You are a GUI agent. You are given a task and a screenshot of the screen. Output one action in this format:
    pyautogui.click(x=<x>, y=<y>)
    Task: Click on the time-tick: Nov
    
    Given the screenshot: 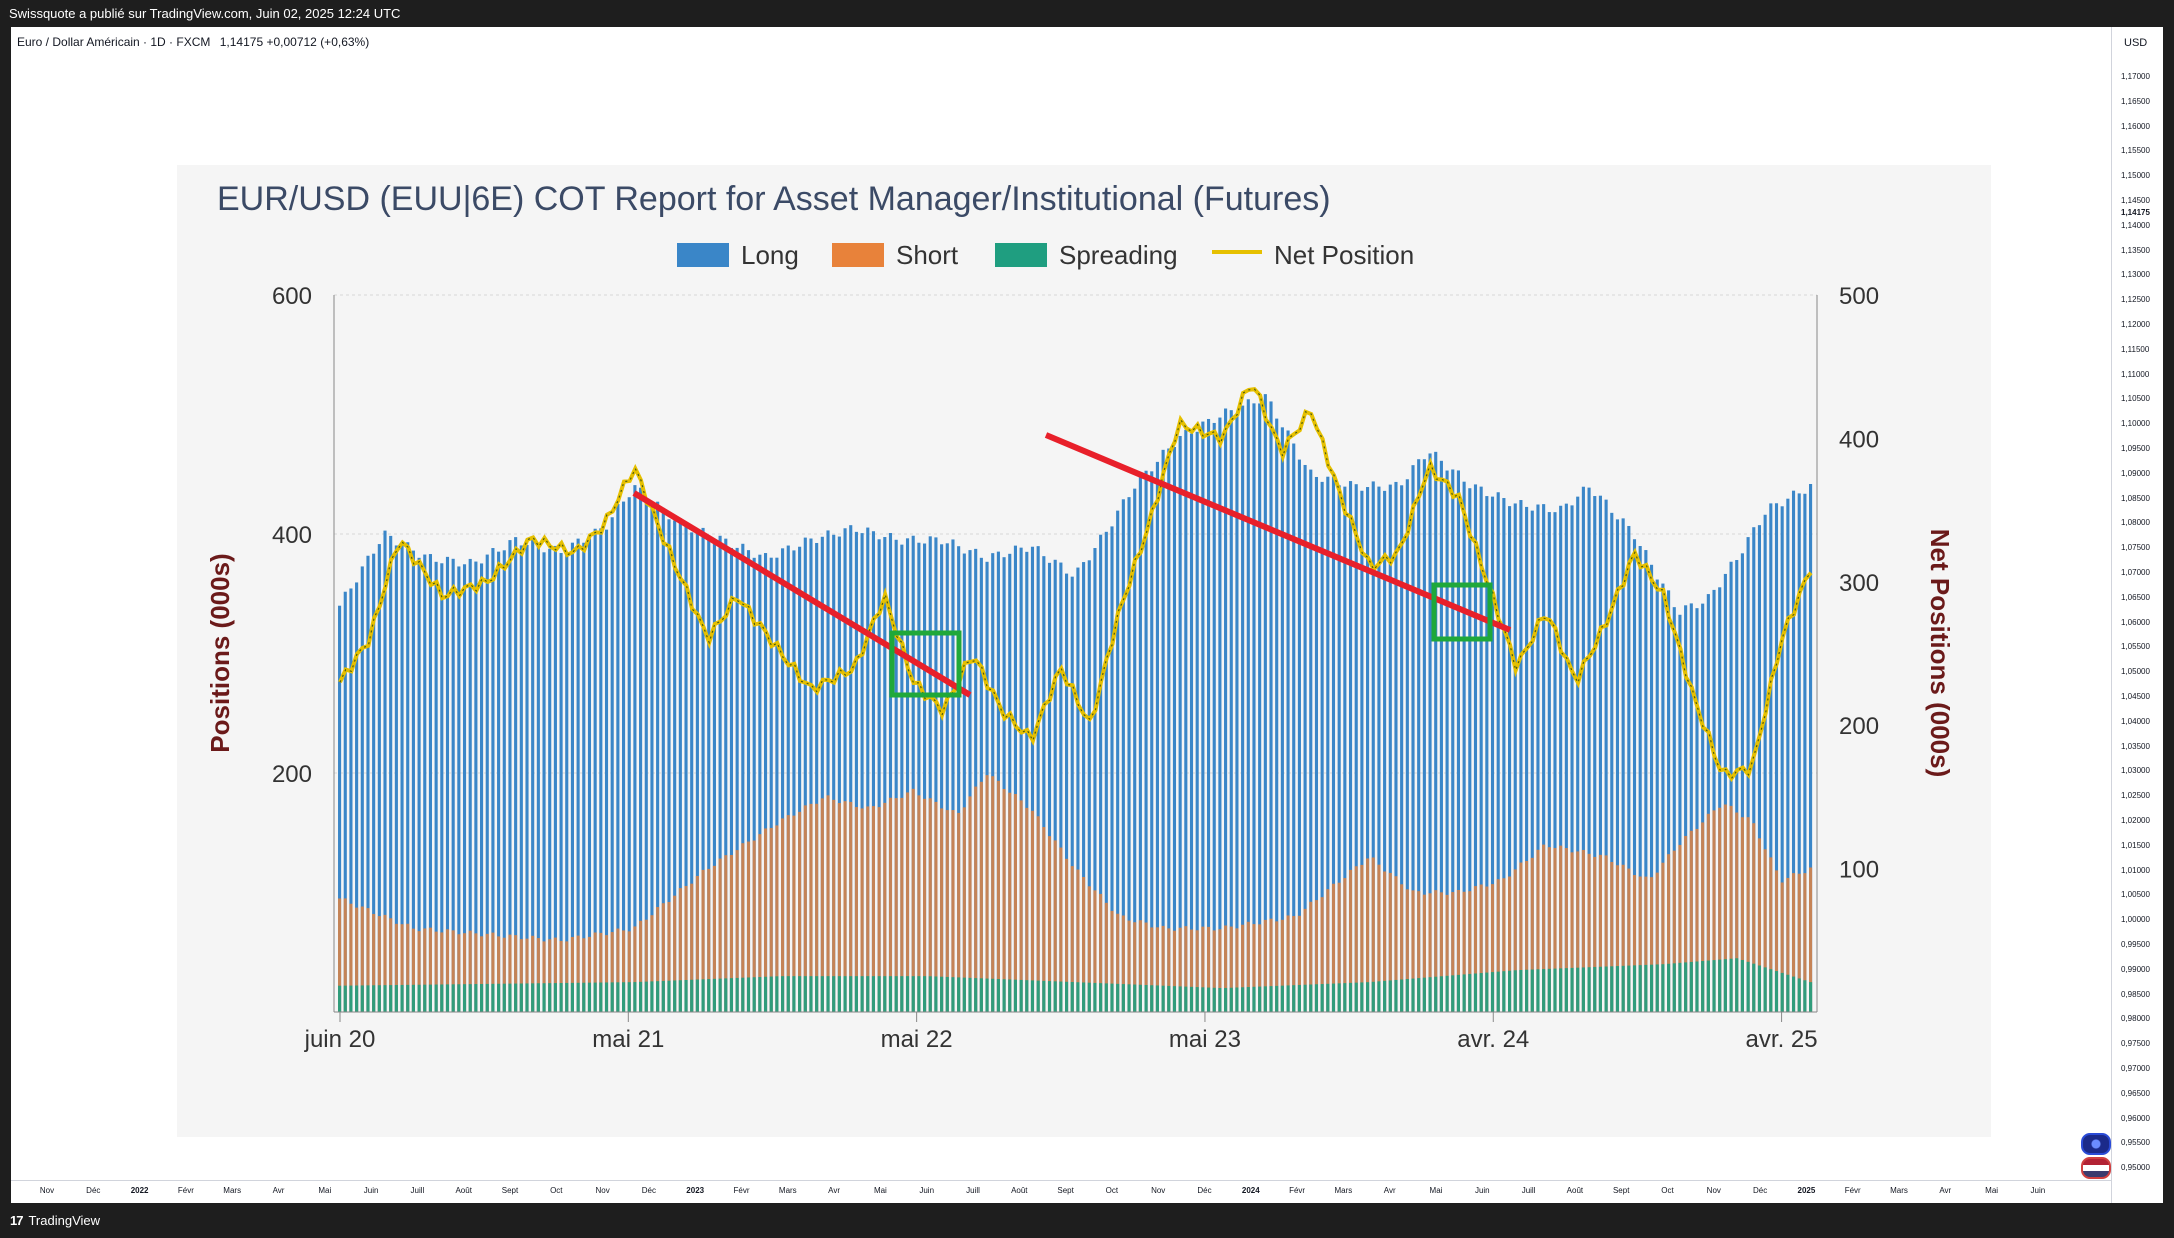 What is the action you would take?
    pyautogui.click(x=1158, y=1190)
    